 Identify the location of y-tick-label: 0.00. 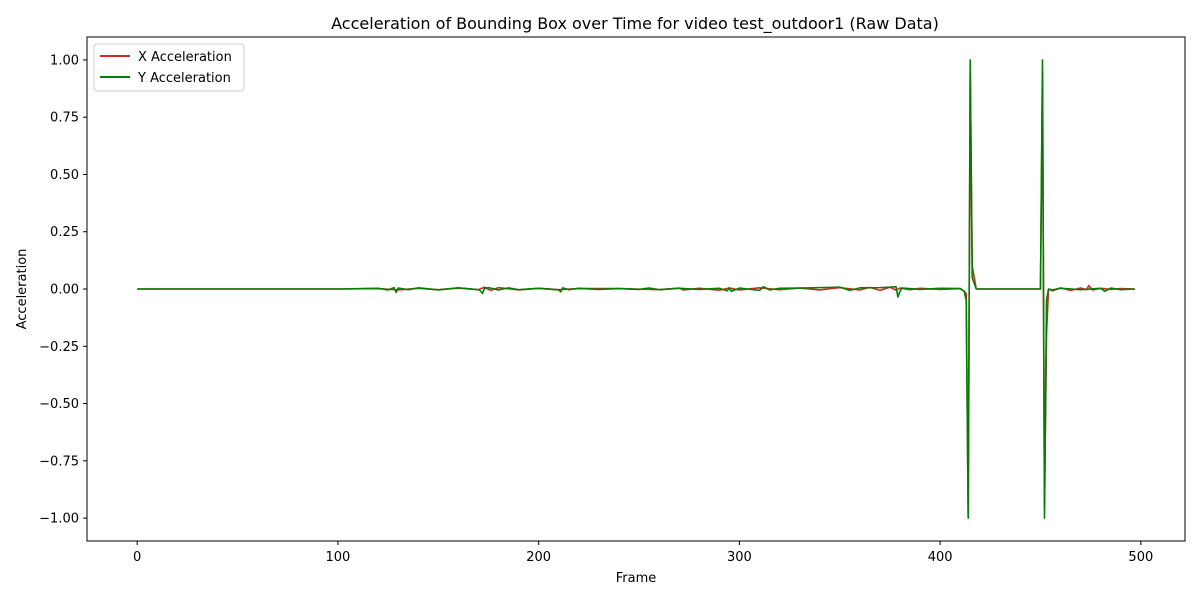
(64, 290).